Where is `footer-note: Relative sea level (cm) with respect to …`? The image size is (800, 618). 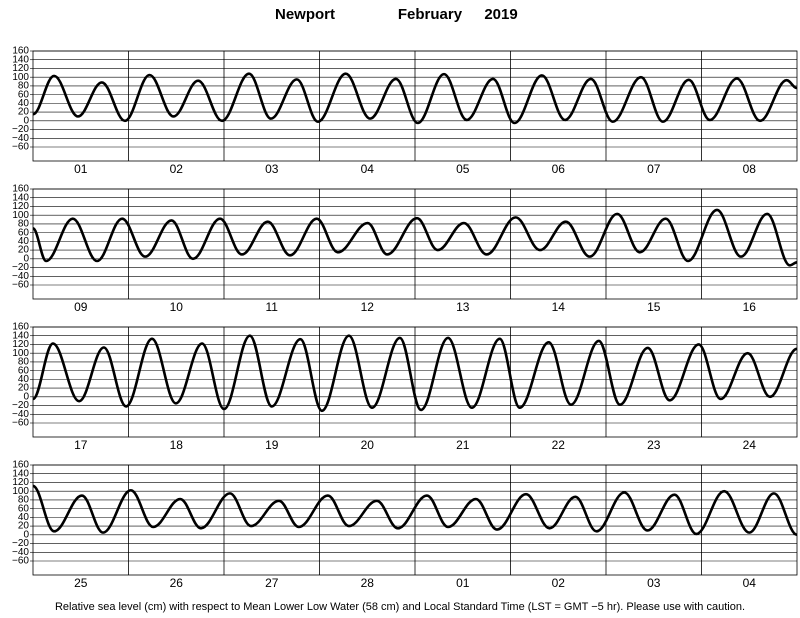 footer-note: Relative sea level (cm) with respect to … is located at coordinates (400, 607).